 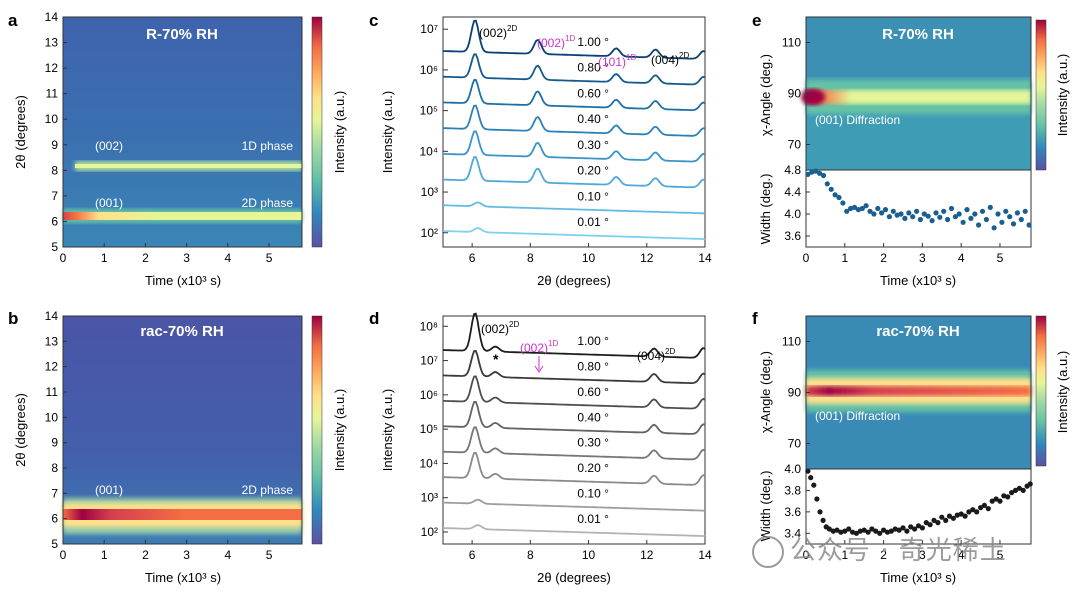 What do you see at coordinates (791, 43) in the screenshot?
I see `heatmap-e-ytick-label: 110` at bounding box center [791, 43].